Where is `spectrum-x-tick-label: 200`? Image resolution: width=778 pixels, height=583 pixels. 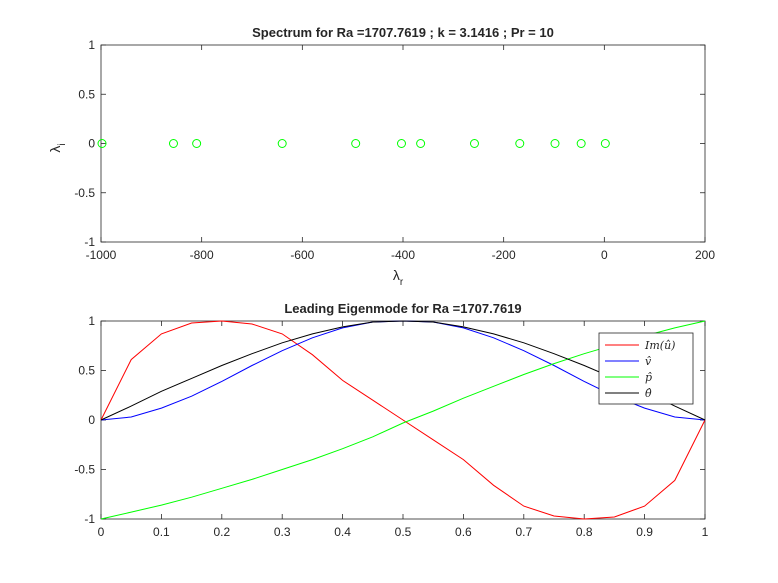
spectrum-x-tick-label: 200 is located at coordinates (705, 255).